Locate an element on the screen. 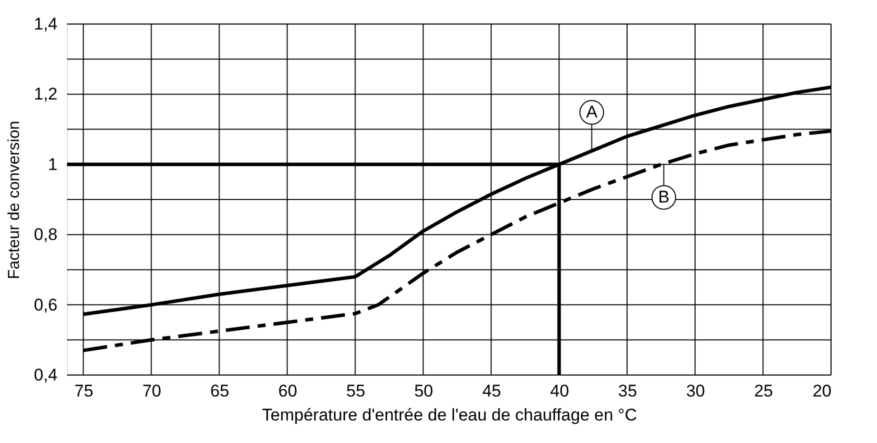 The height and width of the screenshot is (443, 877). y-tick-label: 0,6 is located at coordinates (46, 304).